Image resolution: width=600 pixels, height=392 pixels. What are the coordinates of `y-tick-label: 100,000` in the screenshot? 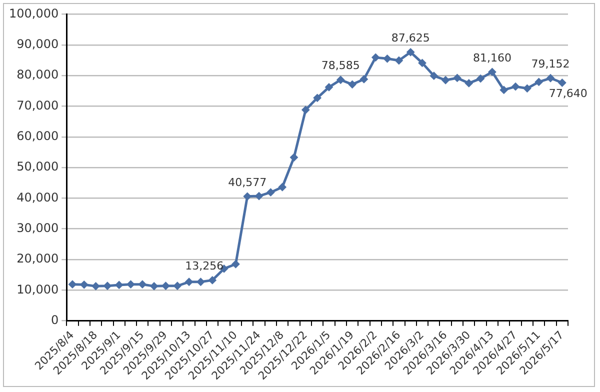 It's located at (34, 13).